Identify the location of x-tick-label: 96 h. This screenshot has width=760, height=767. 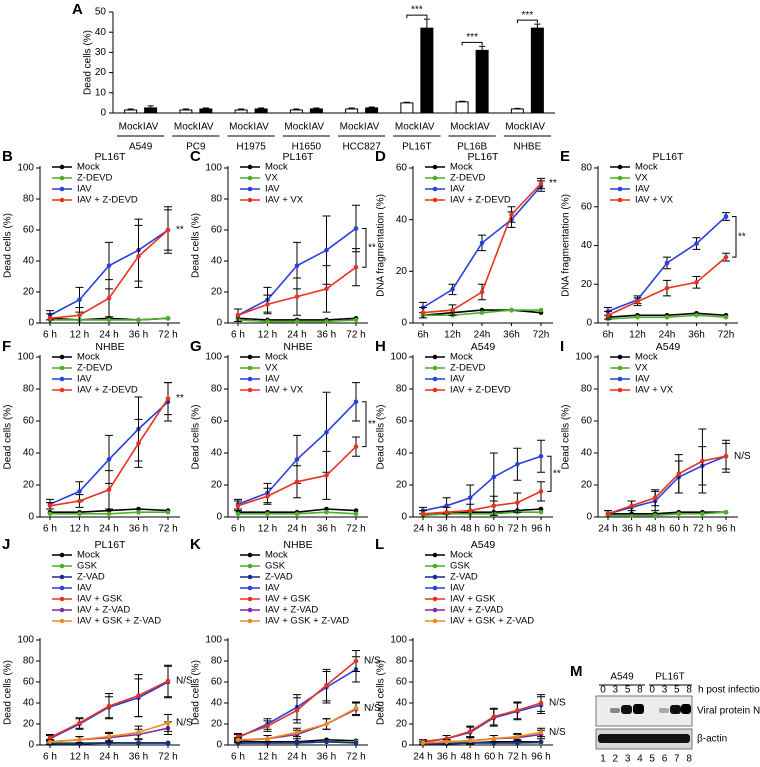
(540, 529).